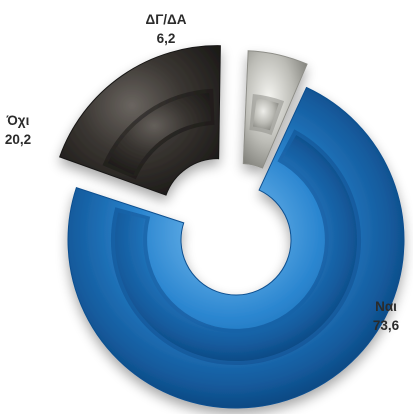 This screenshot has width=413, height=414. What do you see at coordinates (386, 306) in the screenshot?
I see `category-label: Ναι` at bounding box center [386, 306].